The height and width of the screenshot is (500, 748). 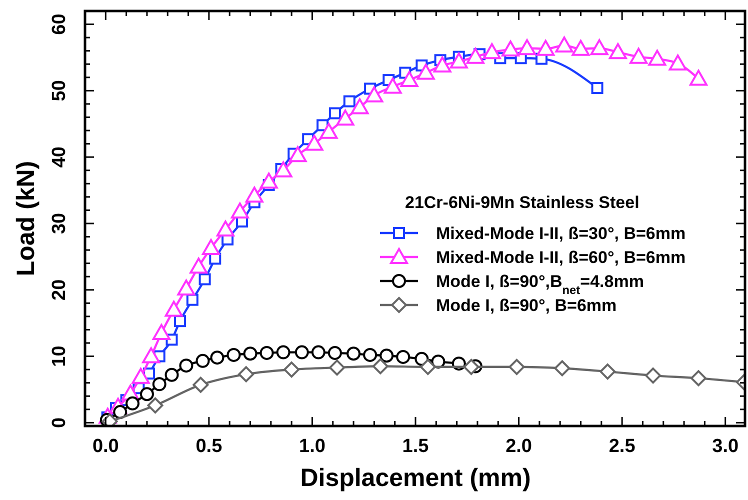 I want to click on legend-label: Mode I, ß=90°,B$_{net}$=4.8mm, so click(x=540, y=284).